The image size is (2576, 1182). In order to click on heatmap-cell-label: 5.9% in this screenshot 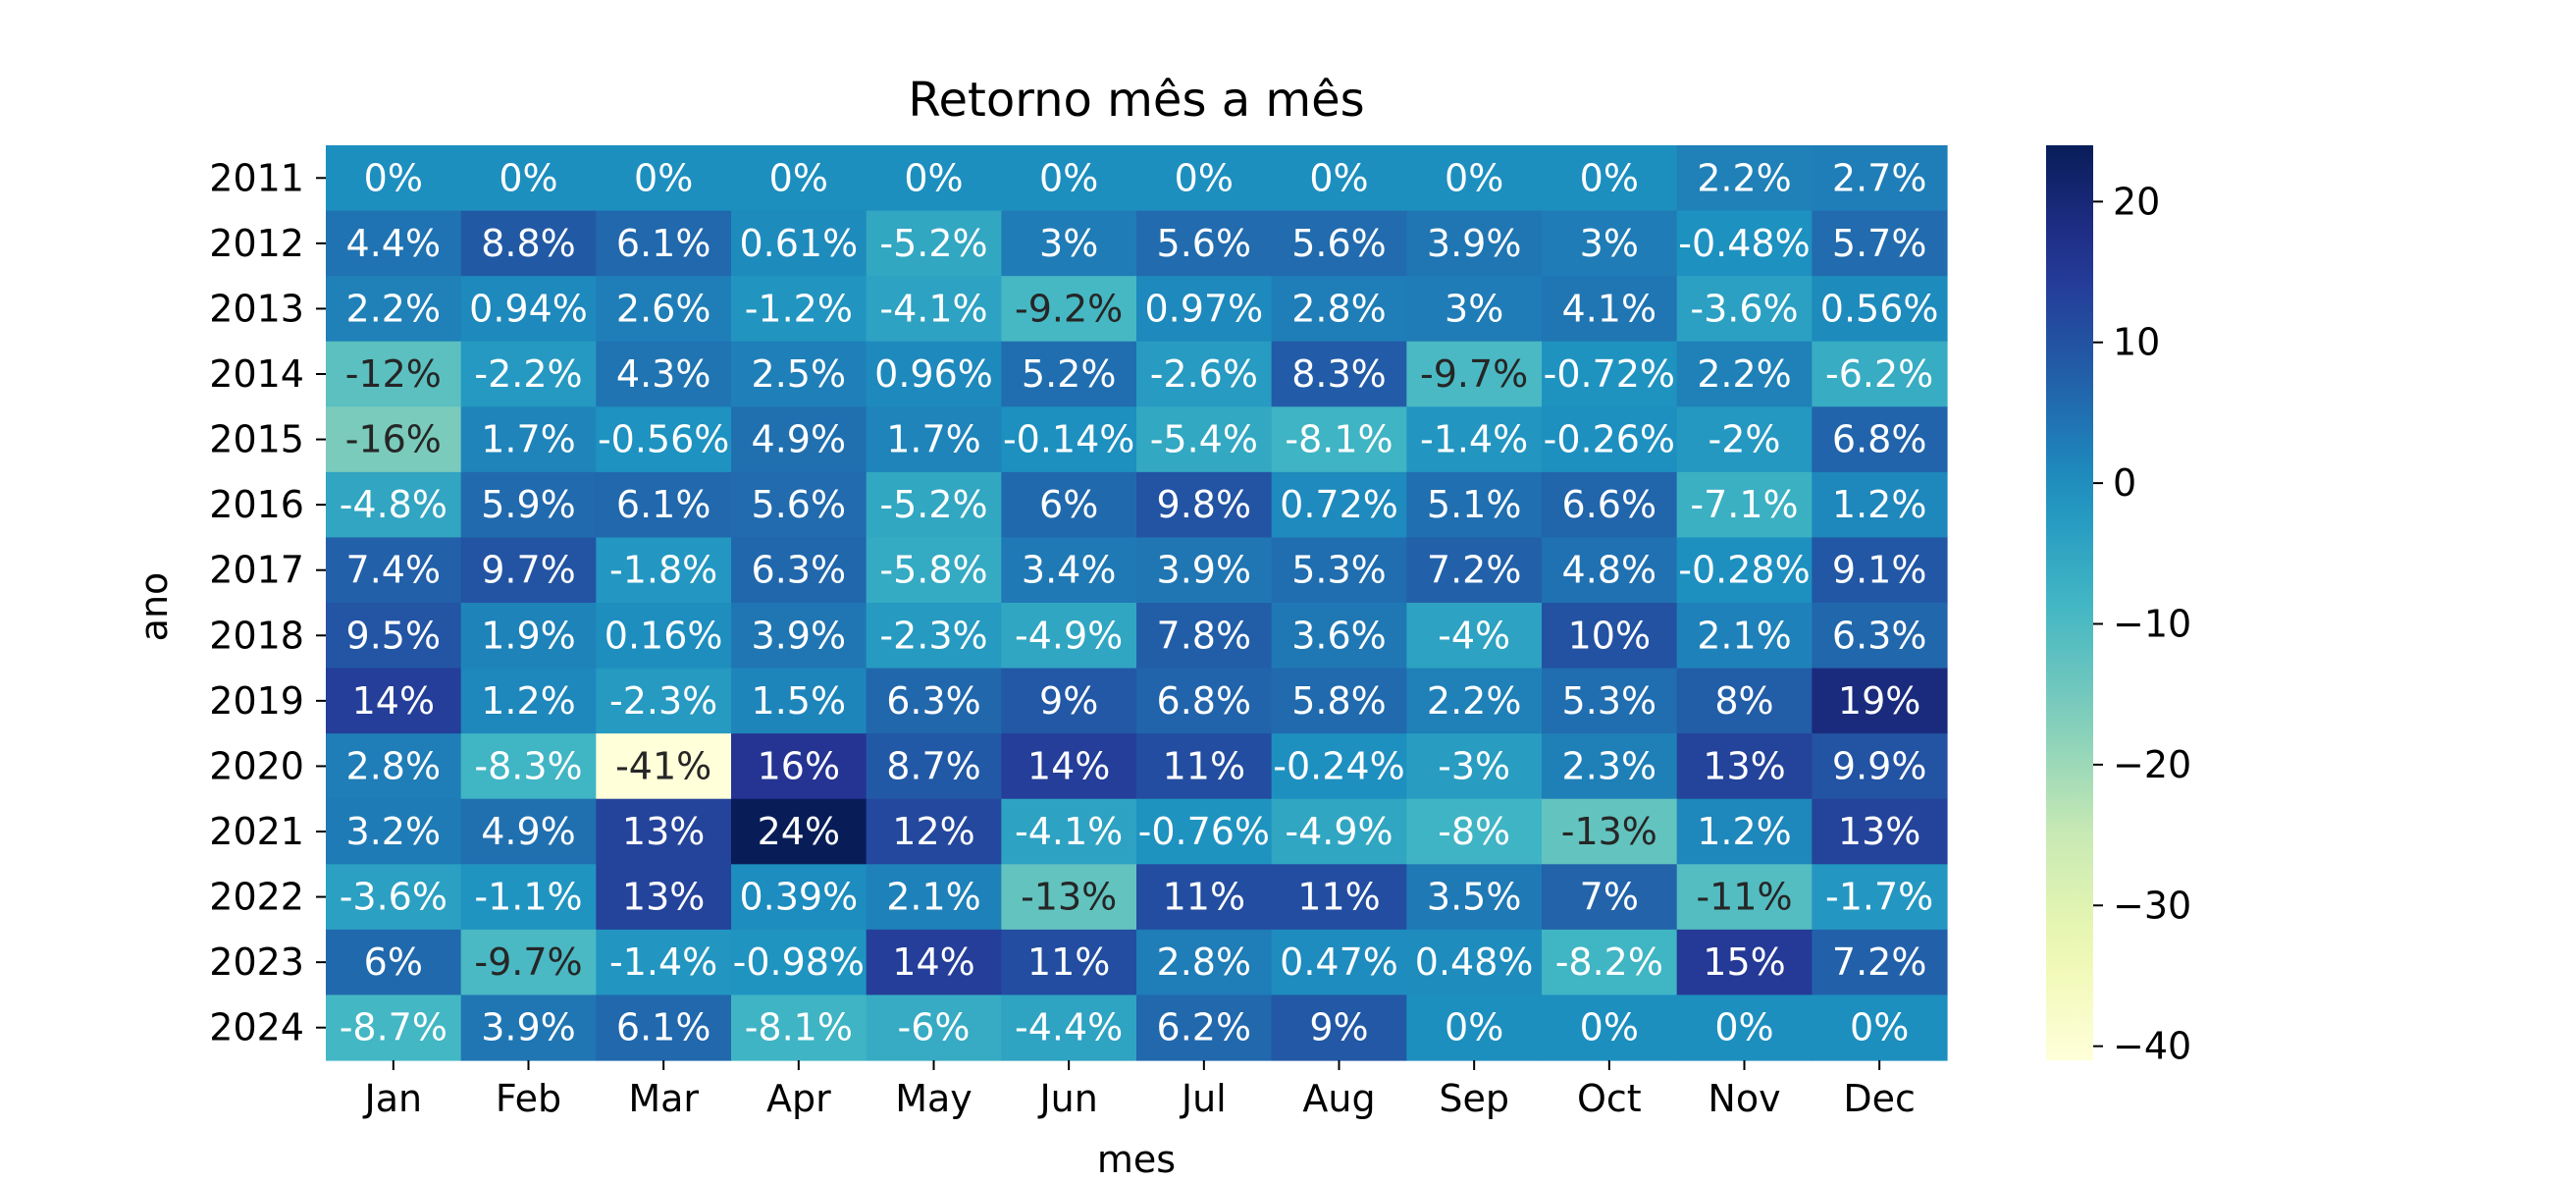, I will do `click(528, 505)`.